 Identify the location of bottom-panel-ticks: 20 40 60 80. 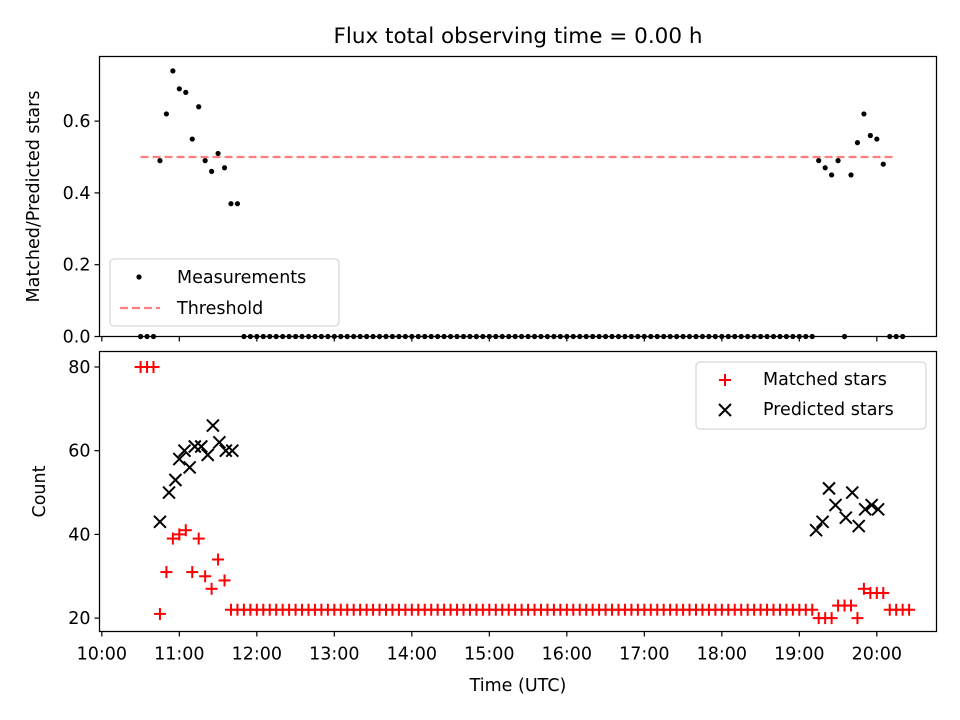
(84, 493).